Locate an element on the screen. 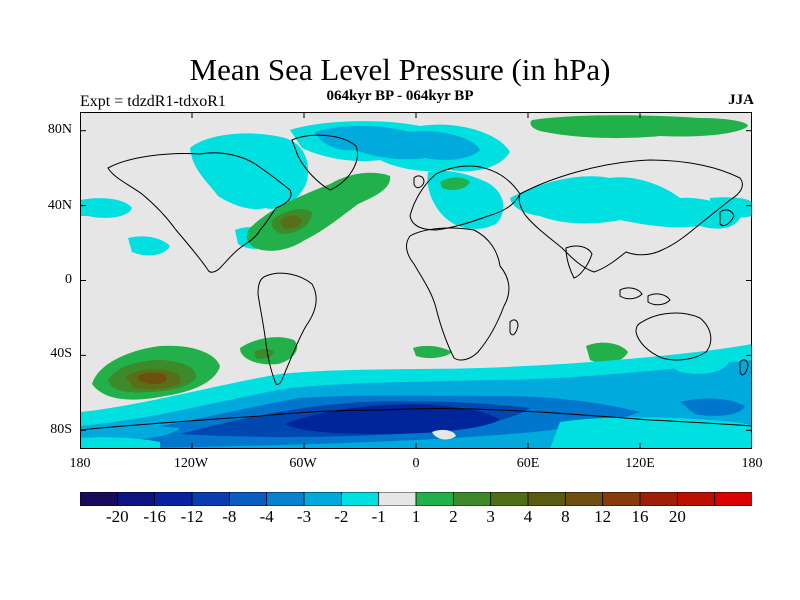 This screenshot has height=600, width=800. colorbar-label: -4 is located at coordinates (266, 516).